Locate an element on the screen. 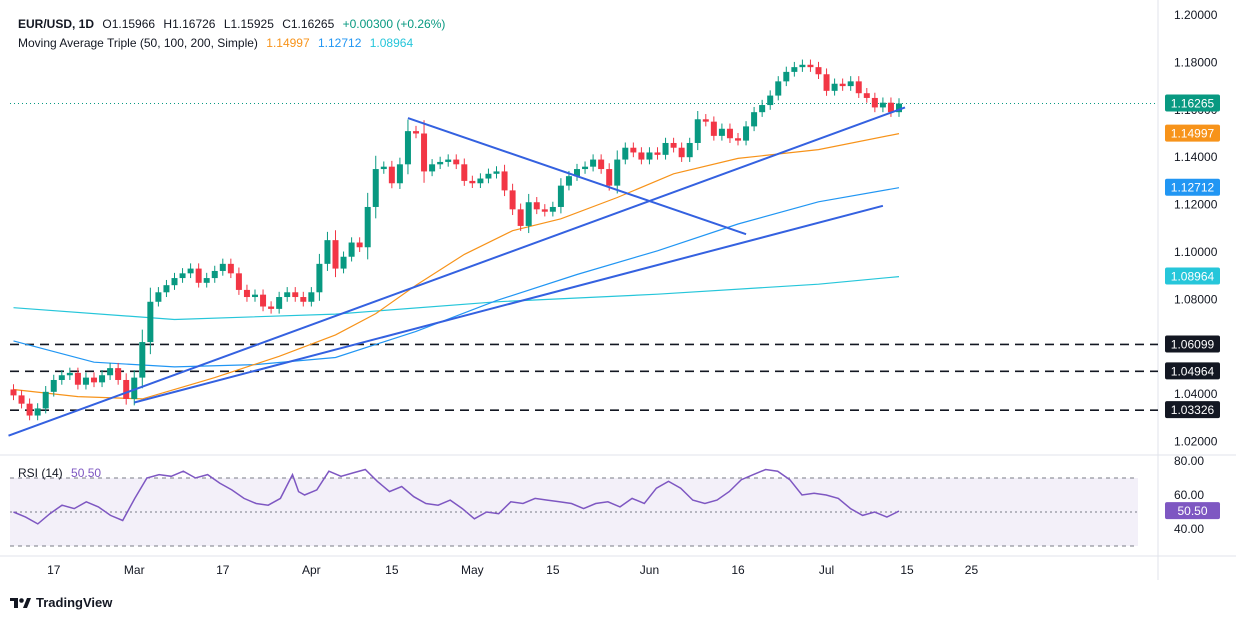  last-price-label: 1.16265 is located at coordinates (1193, 104).